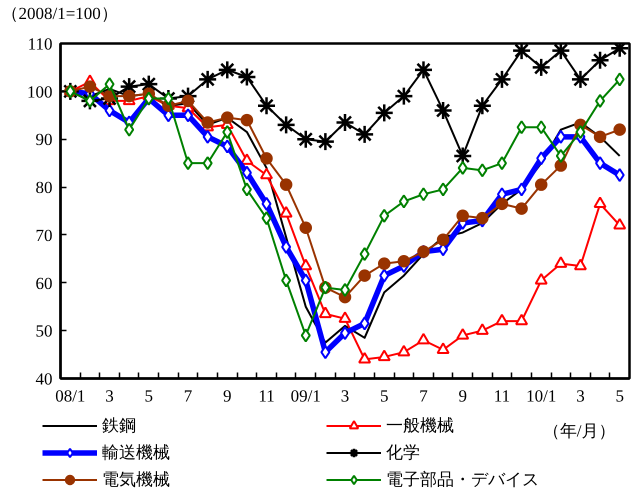 This screenshot has height=493, width=633. What do you see at coordinates (60, 13) in the screenshot?
I see `y-axis-title: （2008/1=100）` at bounding box center [60, 13].